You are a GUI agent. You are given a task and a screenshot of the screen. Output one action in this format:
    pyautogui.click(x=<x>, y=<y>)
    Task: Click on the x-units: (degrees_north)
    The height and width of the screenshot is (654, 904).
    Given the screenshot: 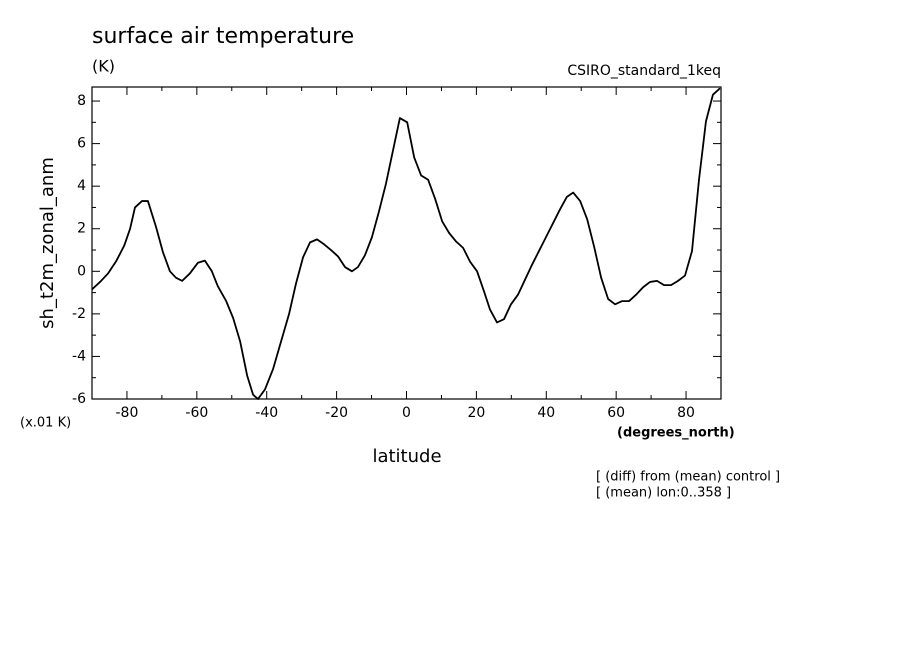 What is the action you would take?
    pyautogui.click(x=676, y=433)
    